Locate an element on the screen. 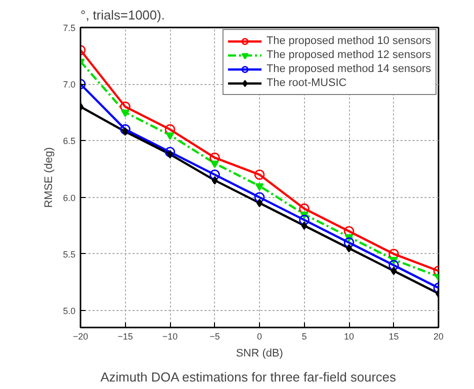  x-tick-label: 15 is located at coordinates (393, 337).